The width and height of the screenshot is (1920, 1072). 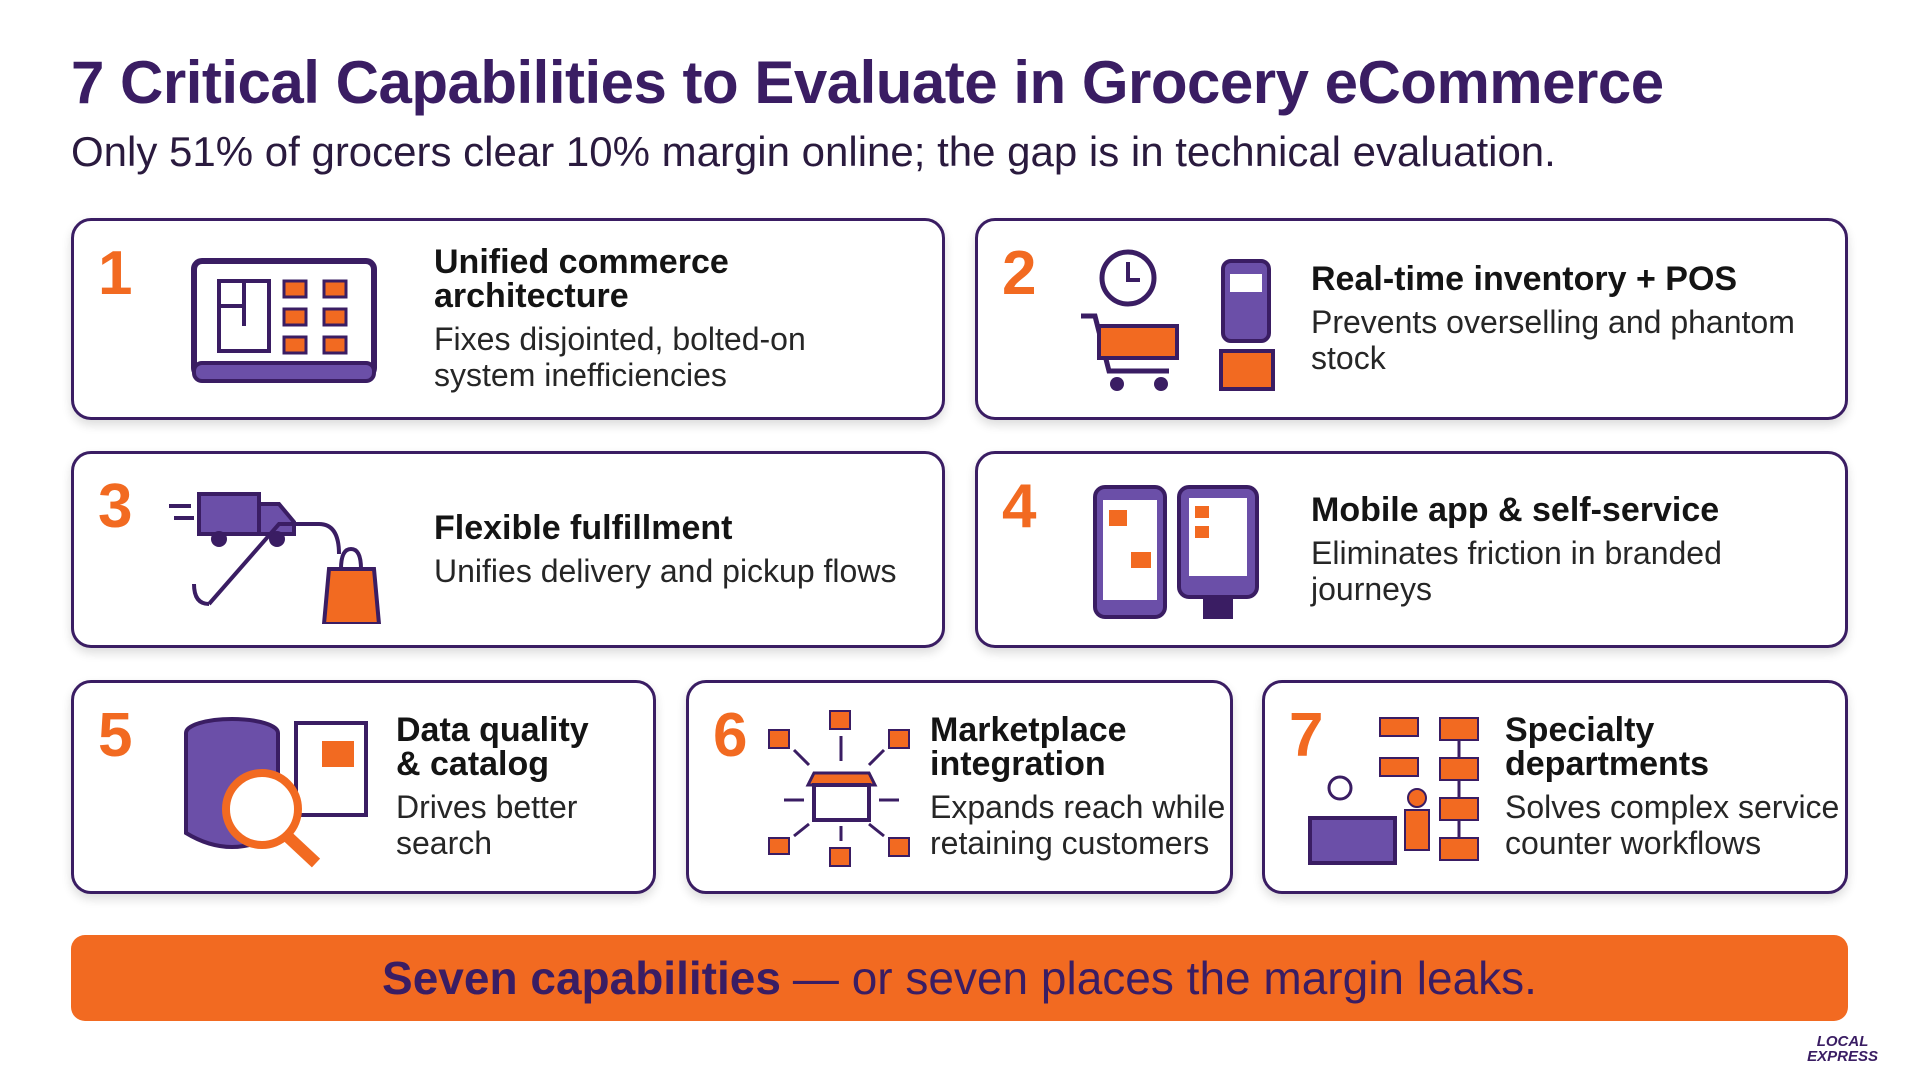 What do you see at coordinates (1019, 273) in the screenshot?
I see `card-number: 2` at bounding box center [1019, 273].